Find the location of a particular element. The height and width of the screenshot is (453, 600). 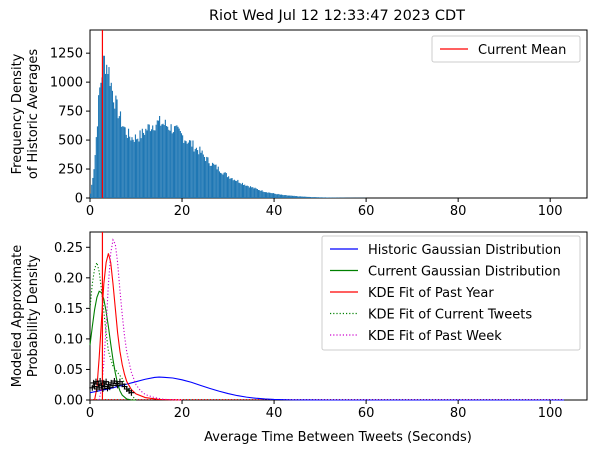

x-tick-label: 40 is located at coordinates (274, 413).